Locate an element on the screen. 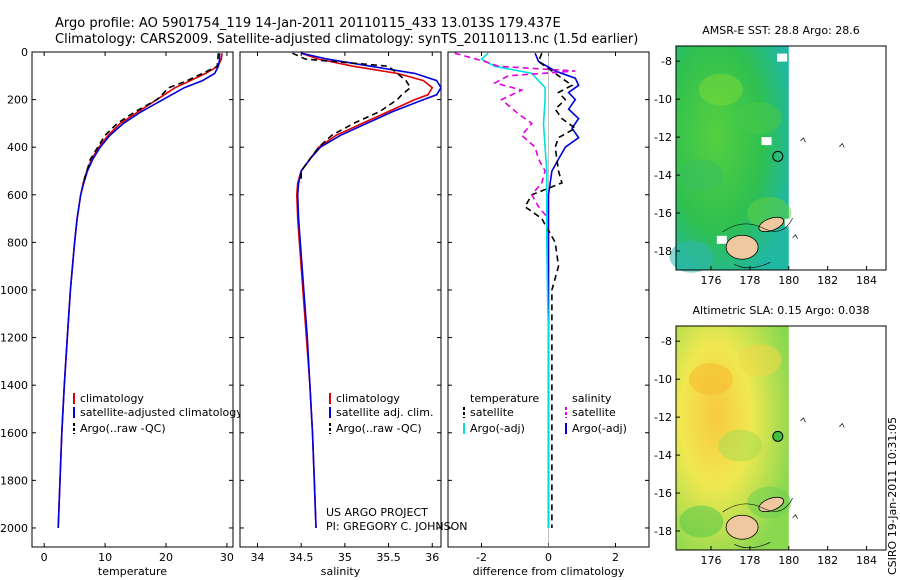 This screenshot has width=900, height=580. temperature-y-tick-label: 2000 is located at coordinates (14, 528).